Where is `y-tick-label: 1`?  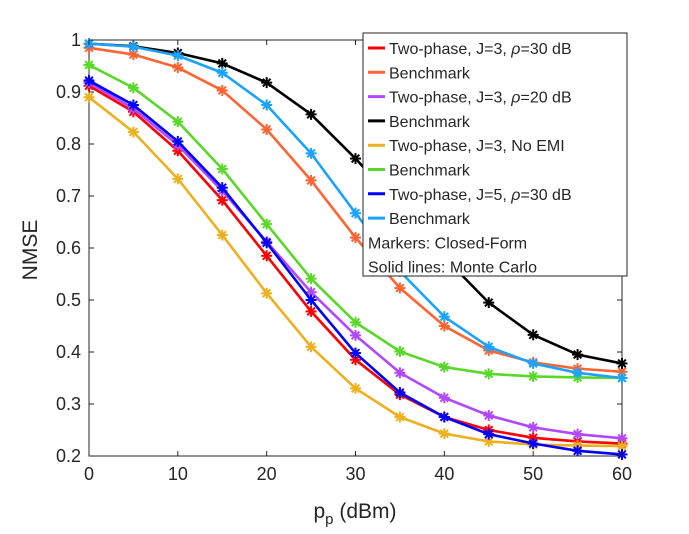 y-tick-label: 1 is located at coordinates (76, 40).